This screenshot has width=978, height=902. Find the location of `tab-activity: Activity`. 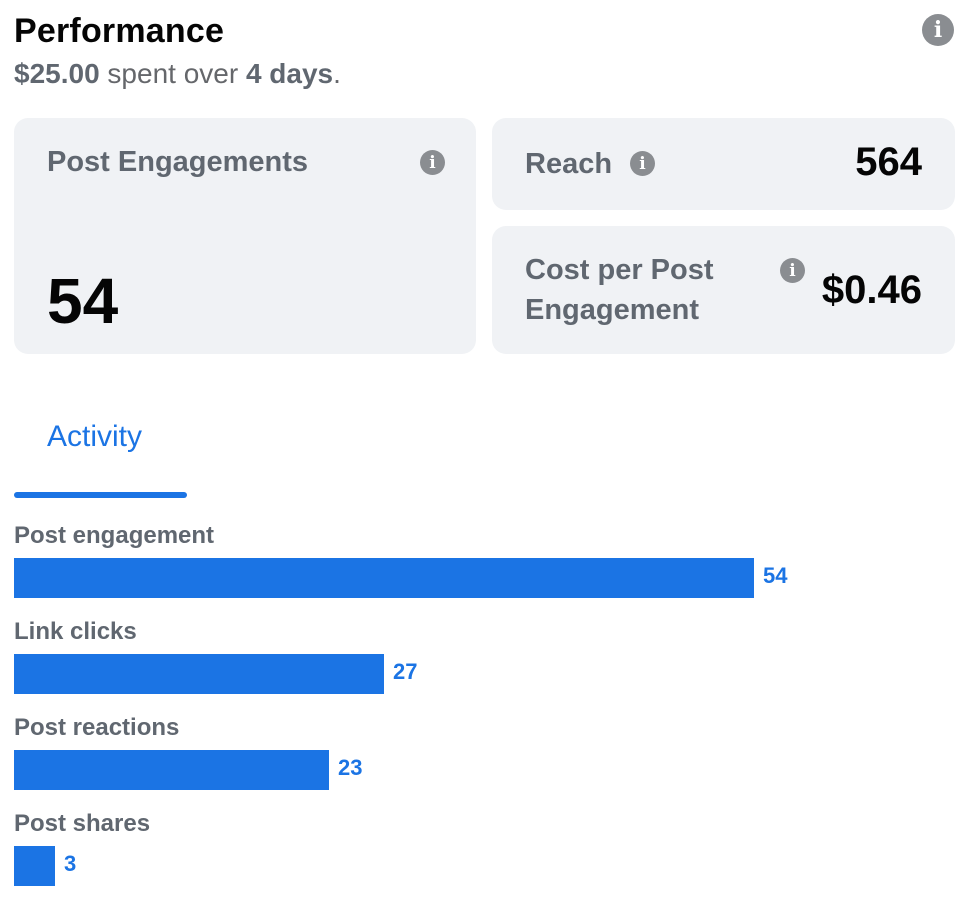

tab-activity: Activity is located at coordinates (100, 453).